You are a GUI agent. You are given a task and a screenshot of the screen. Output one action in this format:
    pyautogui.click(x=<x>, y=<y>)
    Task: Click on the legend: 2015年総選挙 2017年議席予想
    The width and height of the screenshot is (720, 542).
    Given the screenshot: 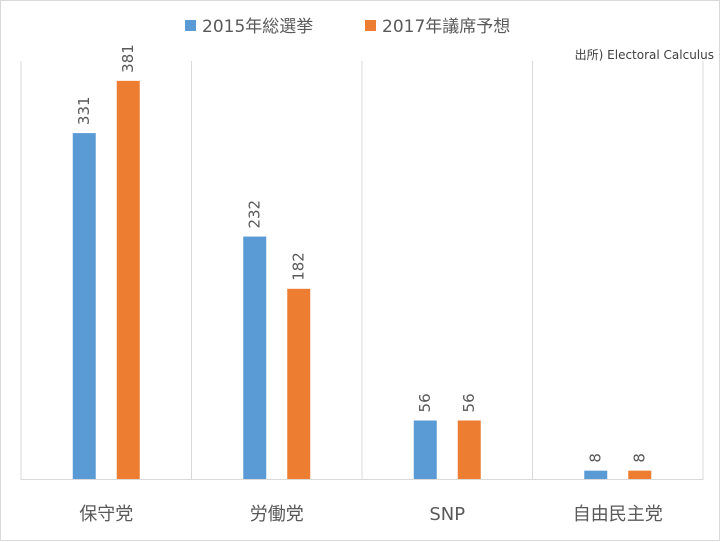 What is the action you would take?
    pyautogui.click(x=347, y=27)
    